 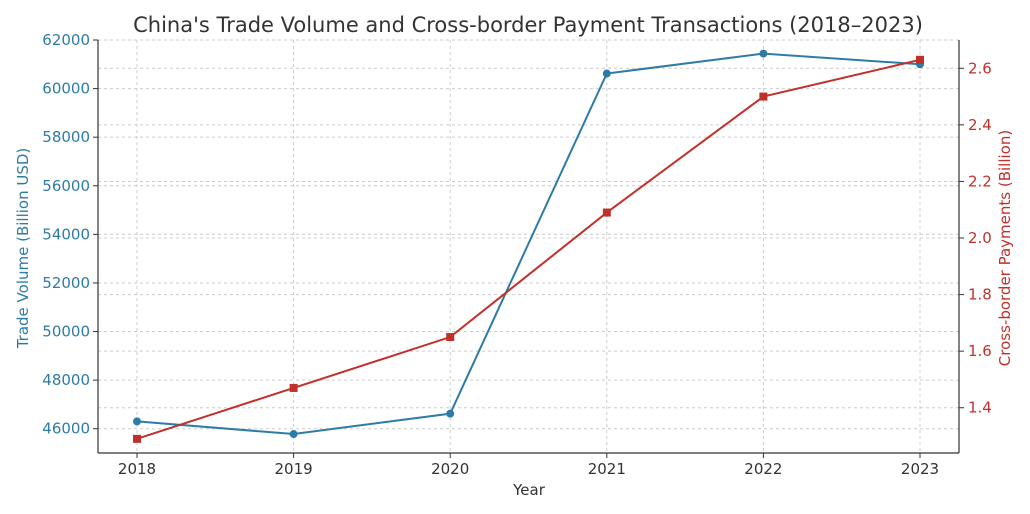 What do you see at coordinates (66, 429) in the screenshot?
I see `y-left-tick-label: 46000` at bounding box center [66, 429].